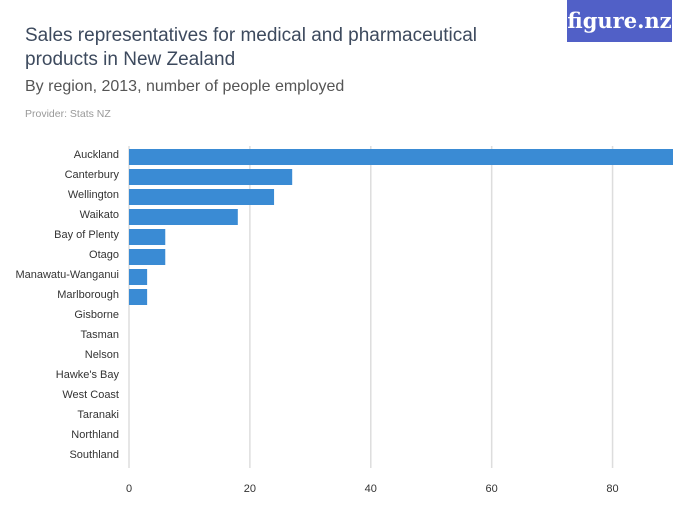 The image size is (700, 525). I want to click on provider-label: Provider: Stats NZ, so click(68, 114).